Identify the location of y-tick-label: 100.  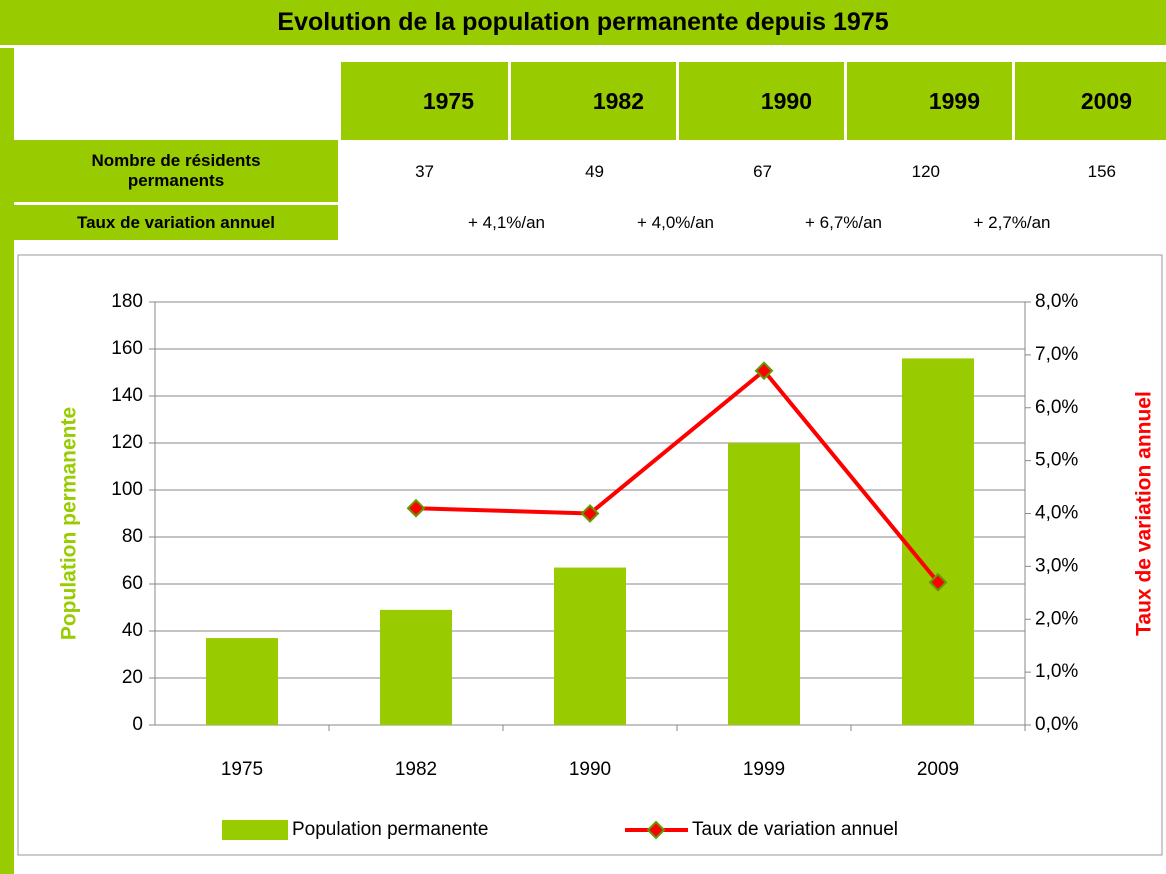
(127, 489).